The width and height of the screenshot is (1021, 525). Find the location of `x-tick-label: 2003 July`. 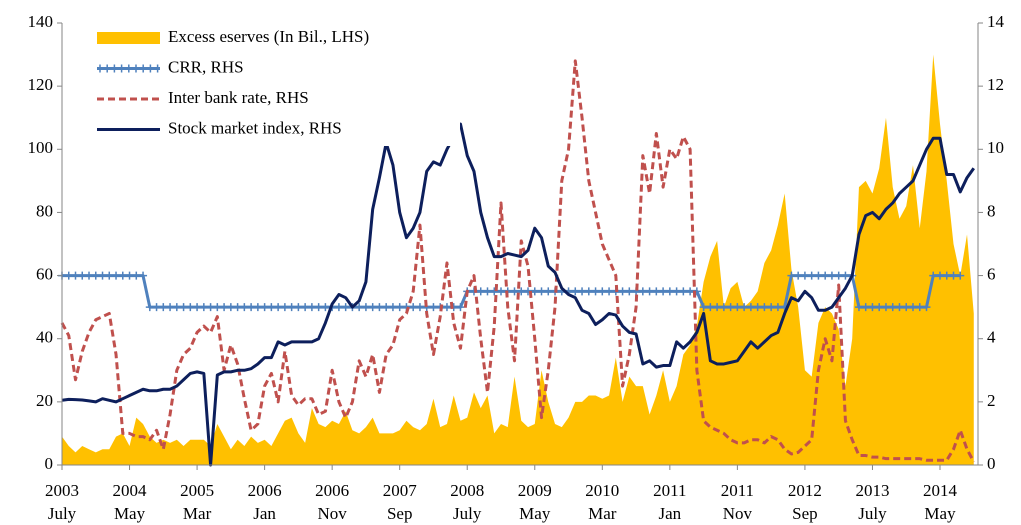

x-tick-label: 2003 July is located at coordinates (62, 502).